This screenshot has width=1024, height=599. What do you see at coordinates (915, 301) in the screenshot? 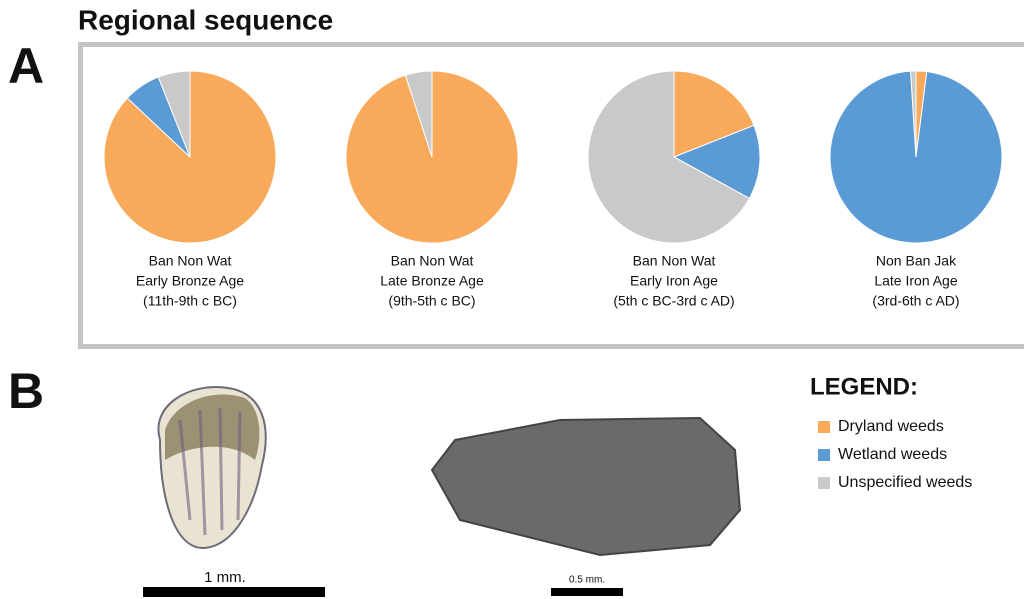
I see `pie-label: (3rd-6th c AD)` at bounding box center [915, 301].